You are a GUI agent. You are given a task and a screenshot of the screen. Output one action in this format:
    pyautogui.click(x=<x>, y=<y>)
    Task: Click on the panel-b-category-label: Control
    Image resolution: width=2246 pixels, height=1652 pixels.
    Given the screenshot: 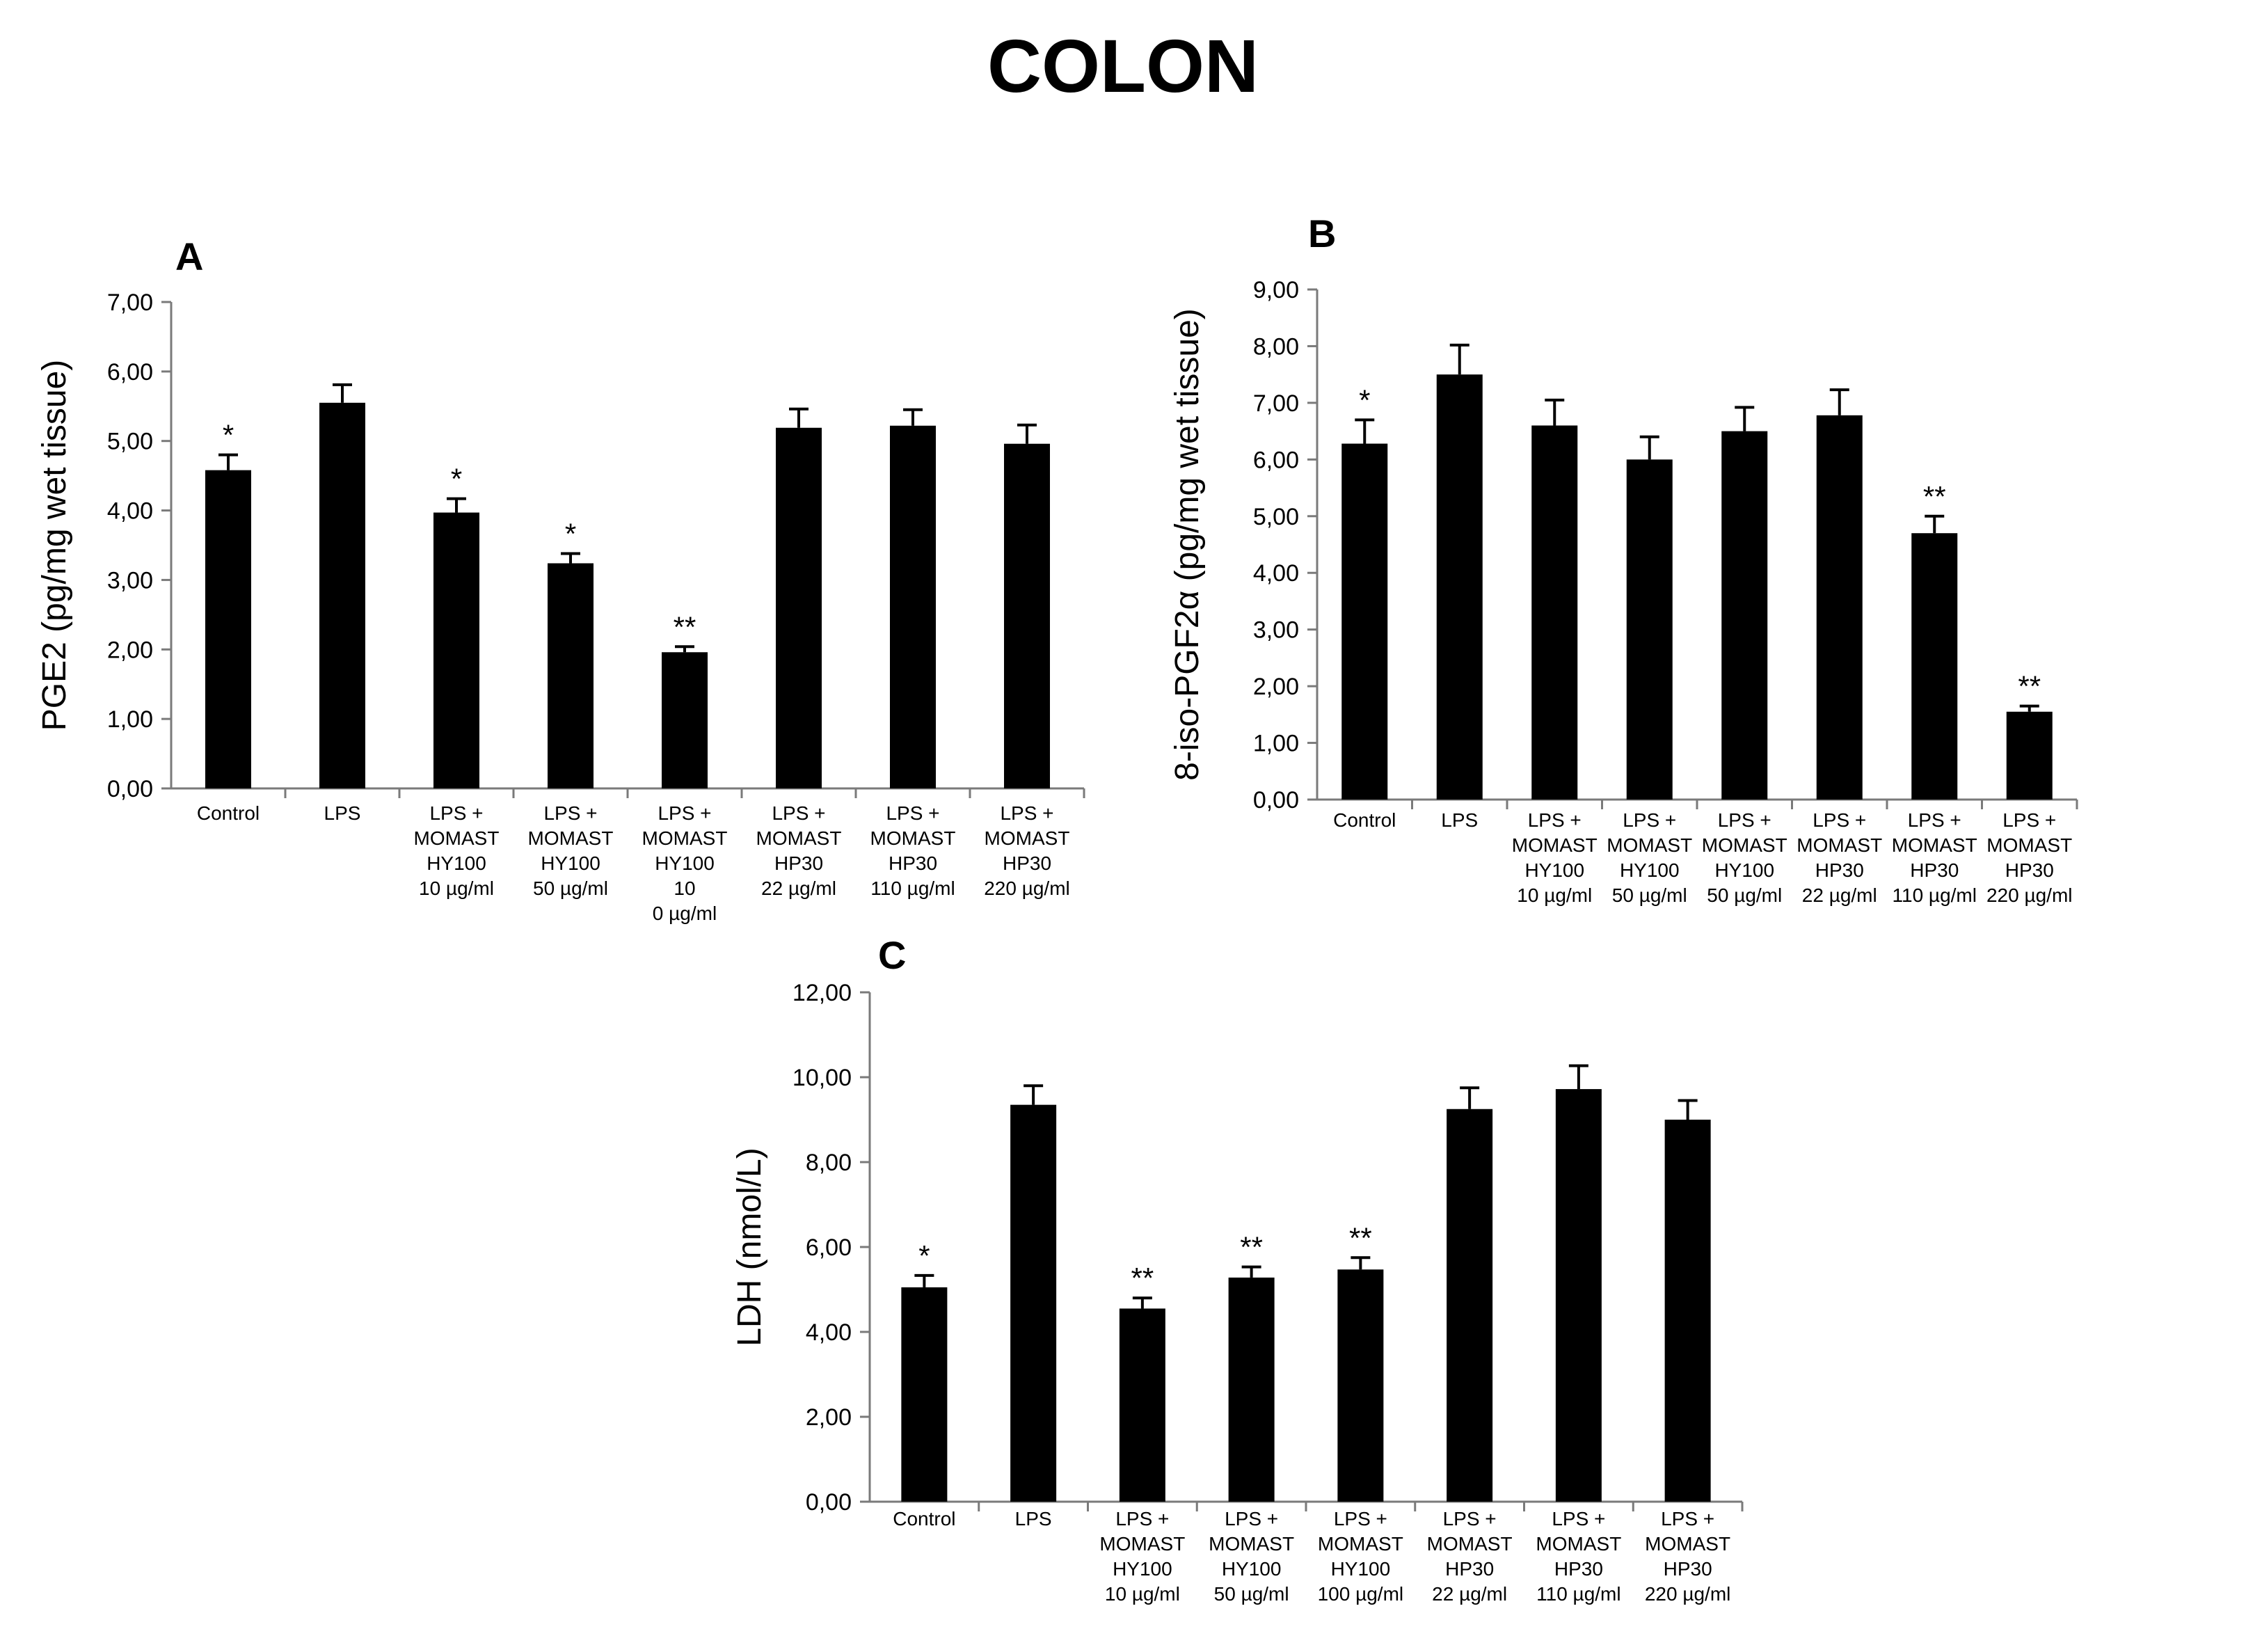 What is the action you would take?
    pyautogui.click(x=1364, y=820)
    